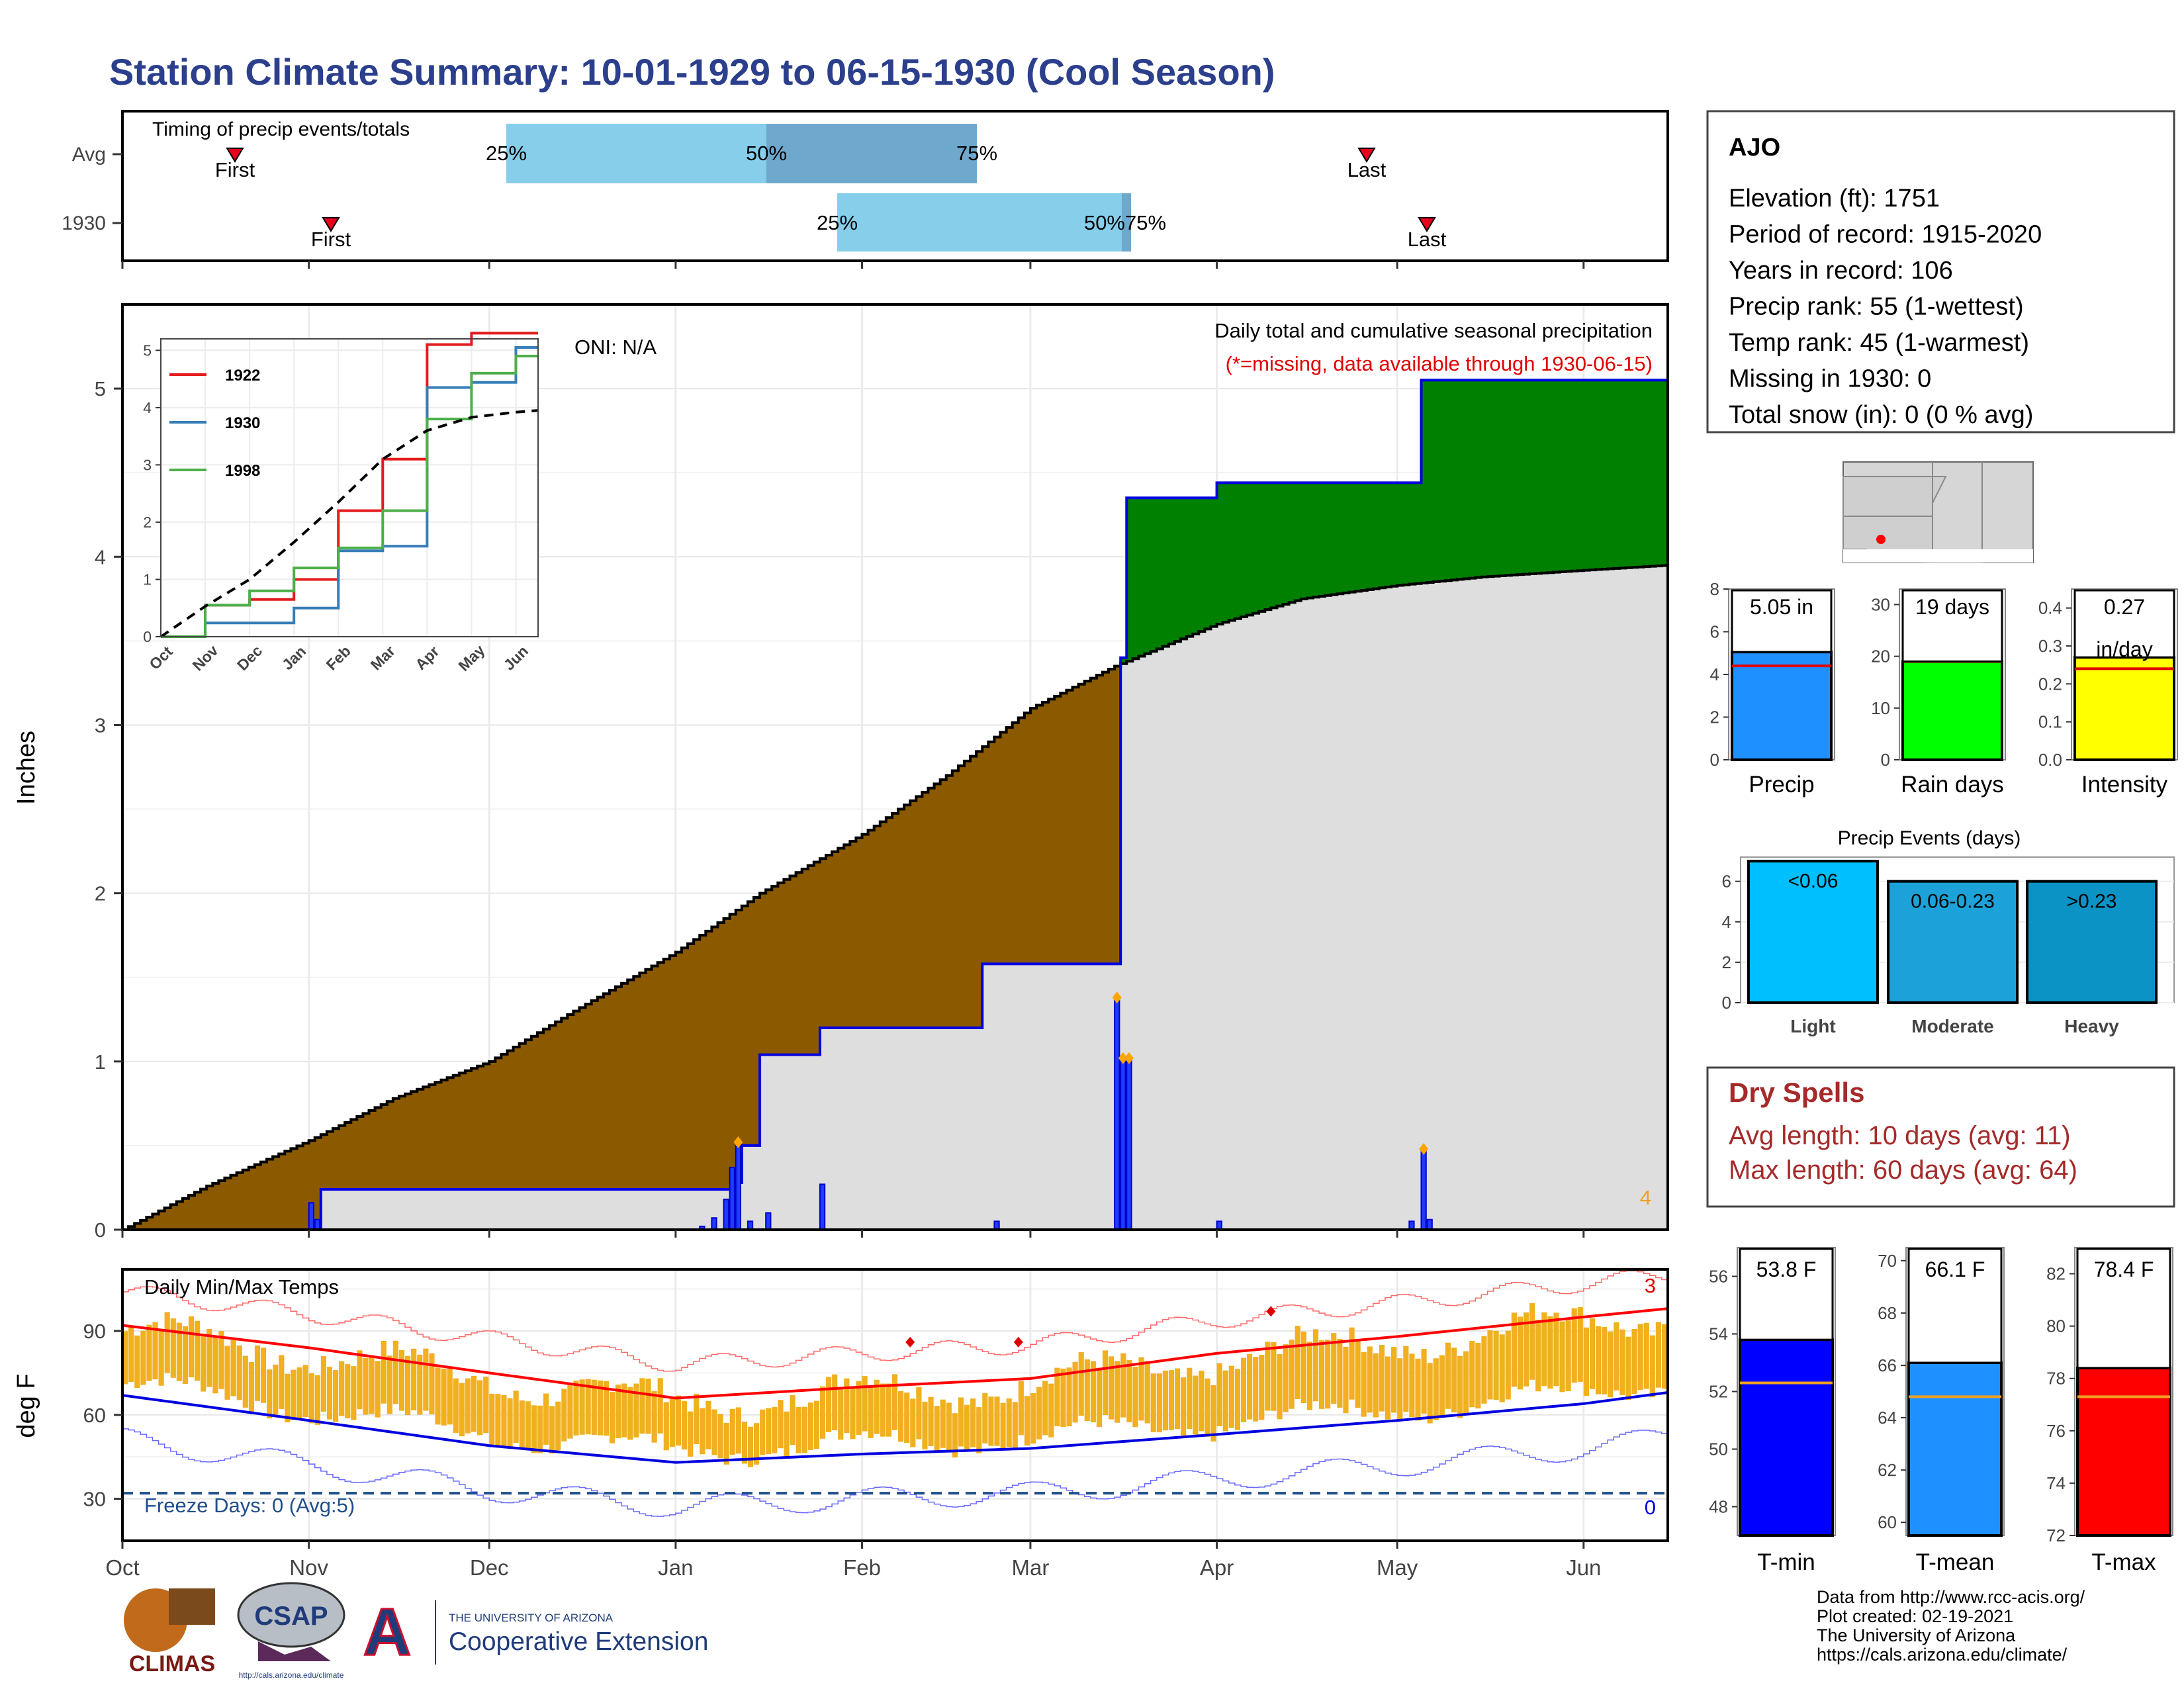  What do you see at coordinates (1726, 882) in the screenshot?
I see `events-tick-label: 6` at bounding box center [1726, 882].